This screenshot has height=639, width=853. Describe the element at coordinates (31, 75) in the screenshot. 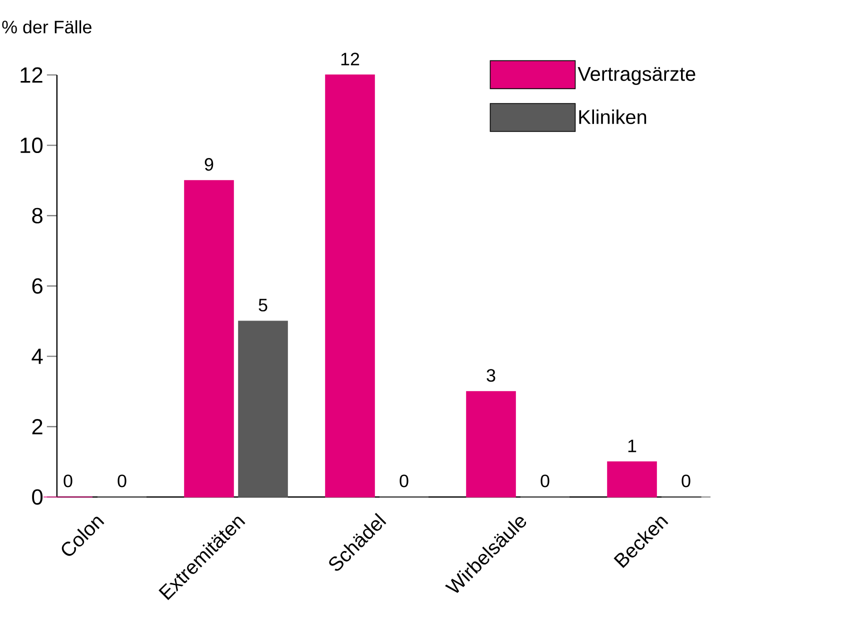

I see `y-tick-label: 12` at that location.